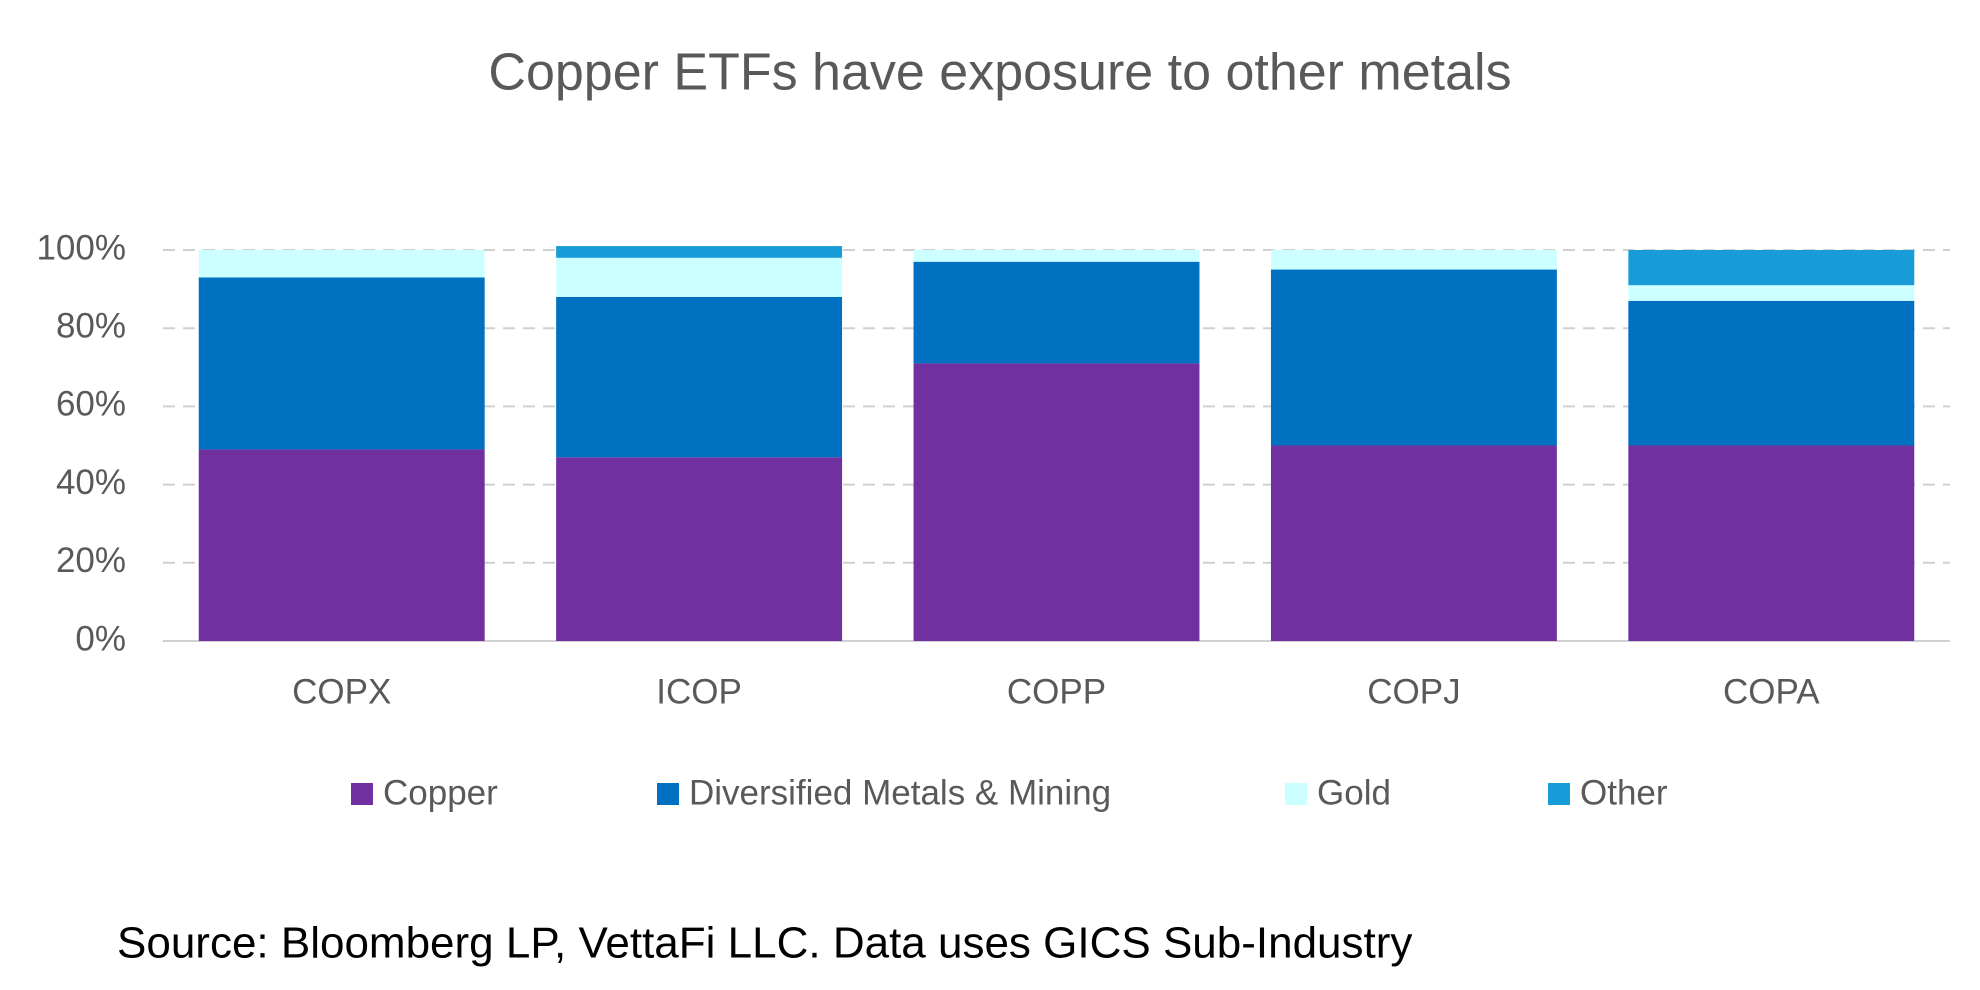 This screenshot has width=1980, height=990. What do you see at coordinates (91, 482) in the screenshot?
I see `y-tick-label: 40%` at bounding box center [91, 482].